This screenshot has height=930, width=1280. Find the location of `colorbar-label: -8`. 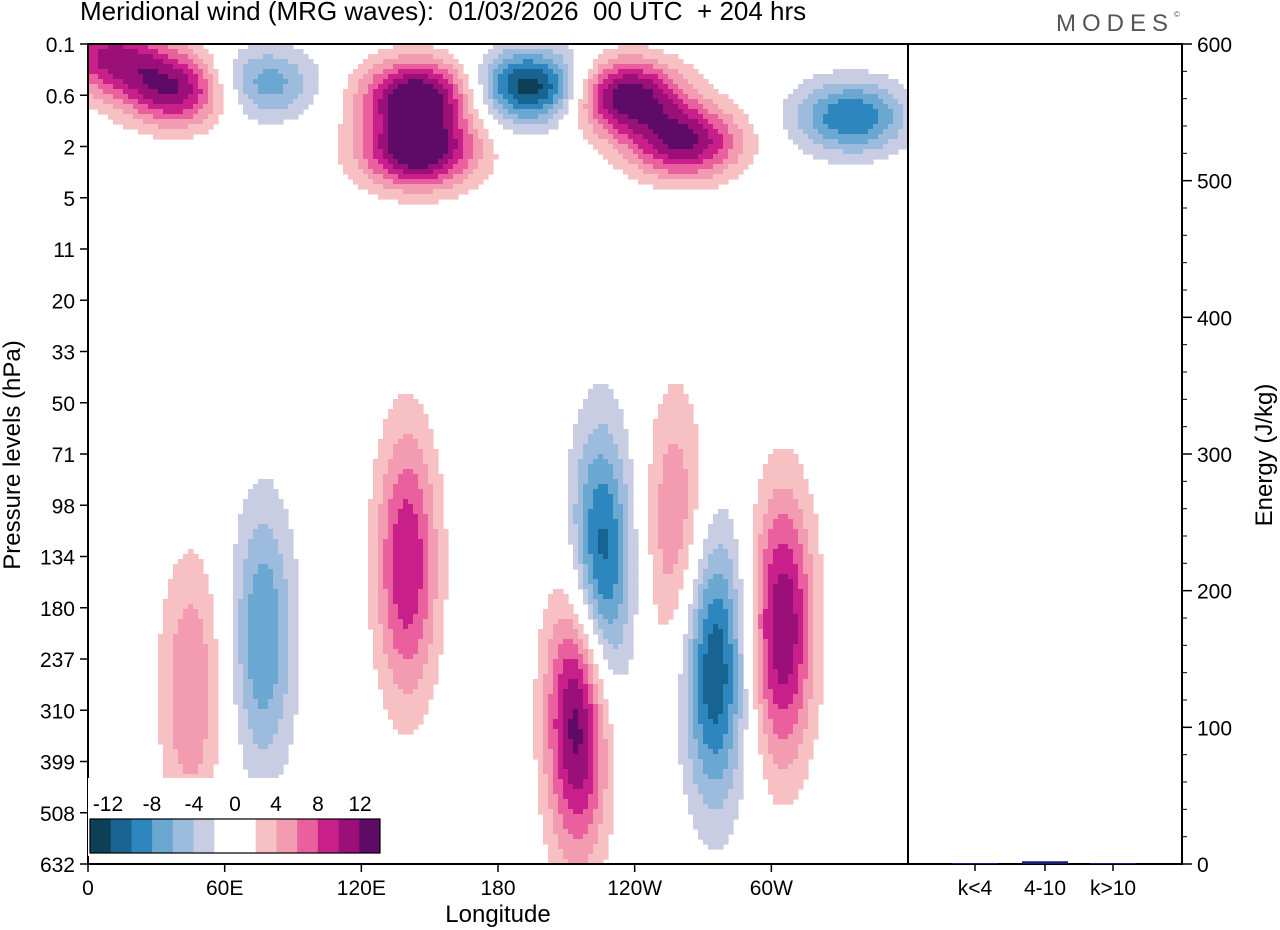

colorbar-label: -8 is located at coordinates (152, 804).